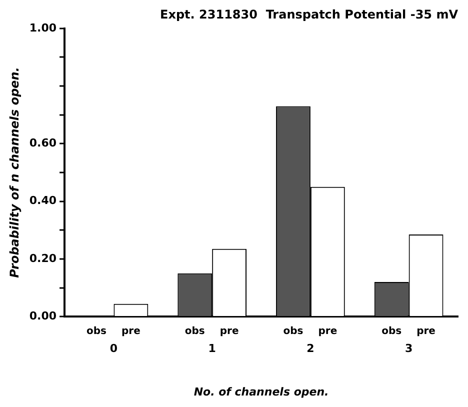 This screenshot has width=468, height=407. What do you see at coordinates (114, 349) in the screenshot?
I see `x-tick-label: 0` at bounding box center [114, 349].